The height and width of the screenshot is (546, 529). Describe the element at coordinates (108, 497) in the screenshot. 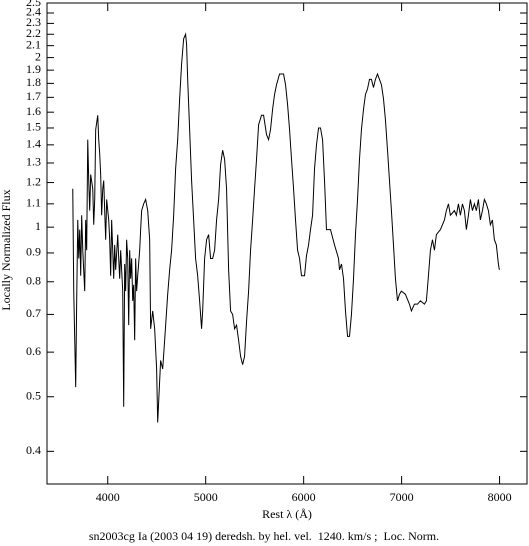

I see `x-tick-label: 4000` at that location.